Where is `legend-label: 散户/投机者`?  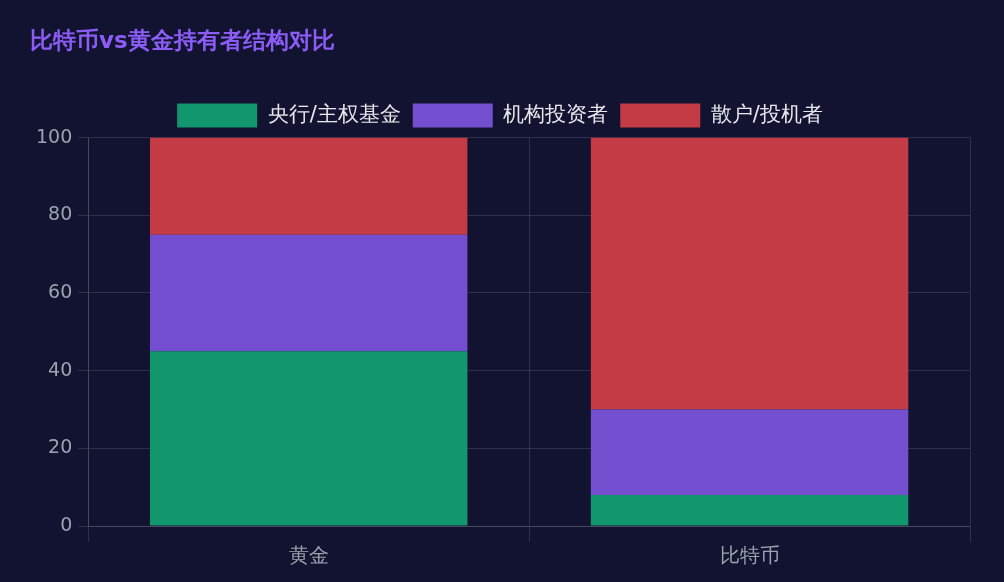 legend-label: 散户/投机者 is located at coordinates (766, 114).